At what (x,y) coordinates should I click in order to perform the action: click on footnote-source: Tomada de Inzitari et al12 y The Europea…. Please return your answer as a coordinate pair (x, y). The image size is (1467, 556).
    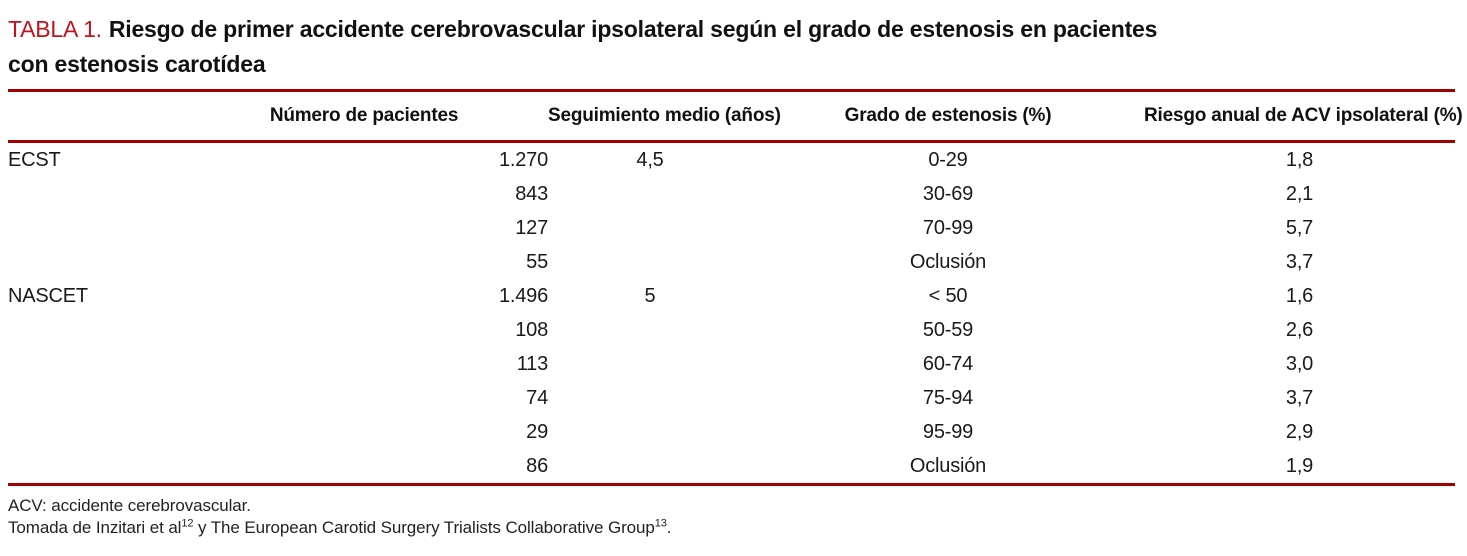
    Looking at the image, I should click on (731, 528).